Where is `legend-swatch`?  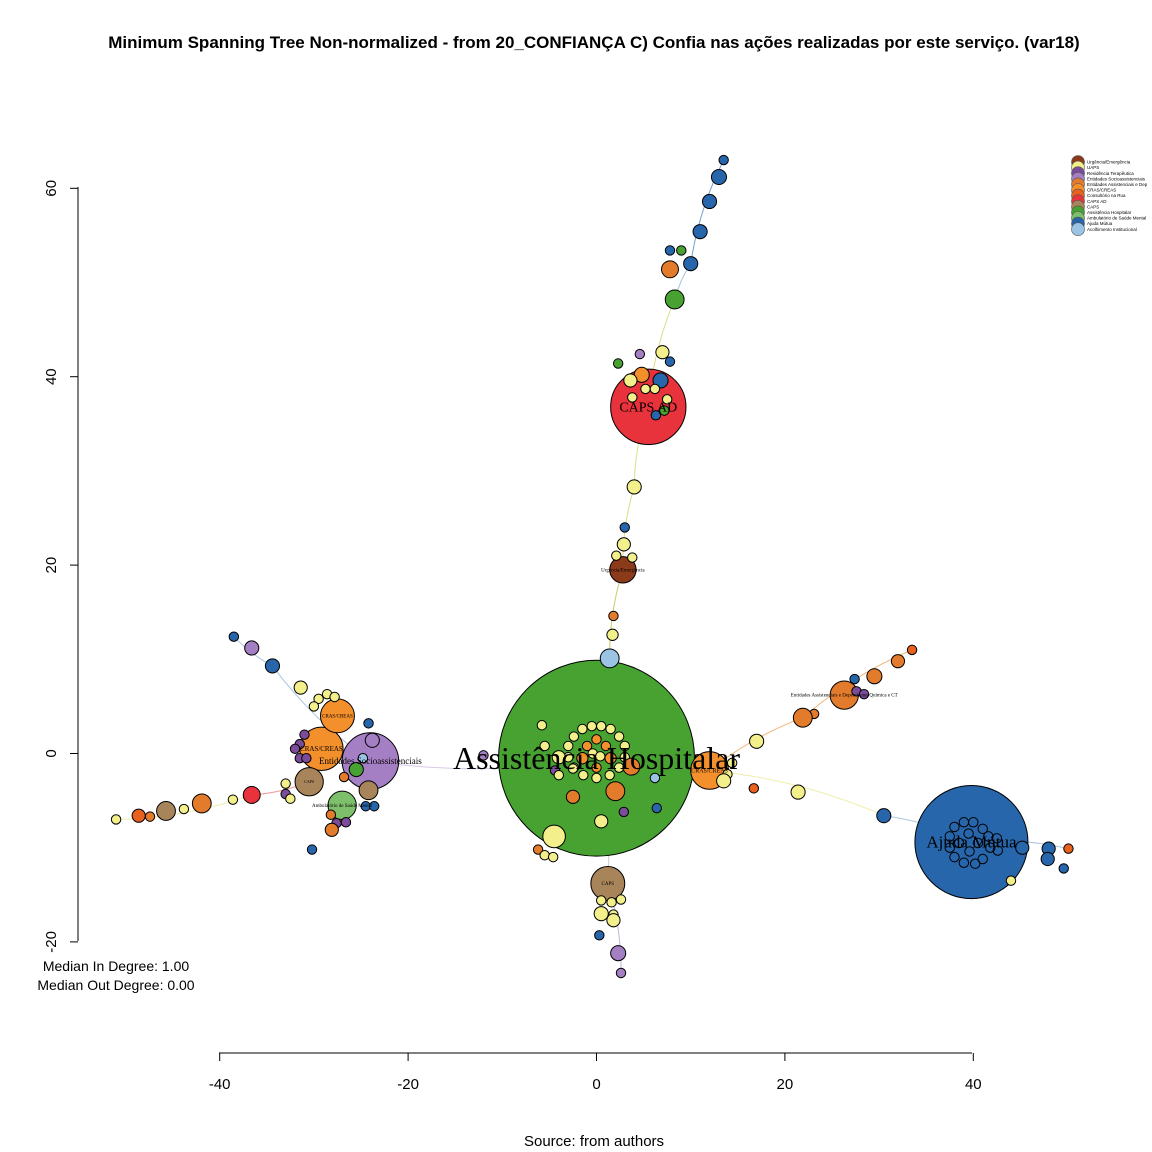
legend-swatch is located at coordinates (1078, 229).